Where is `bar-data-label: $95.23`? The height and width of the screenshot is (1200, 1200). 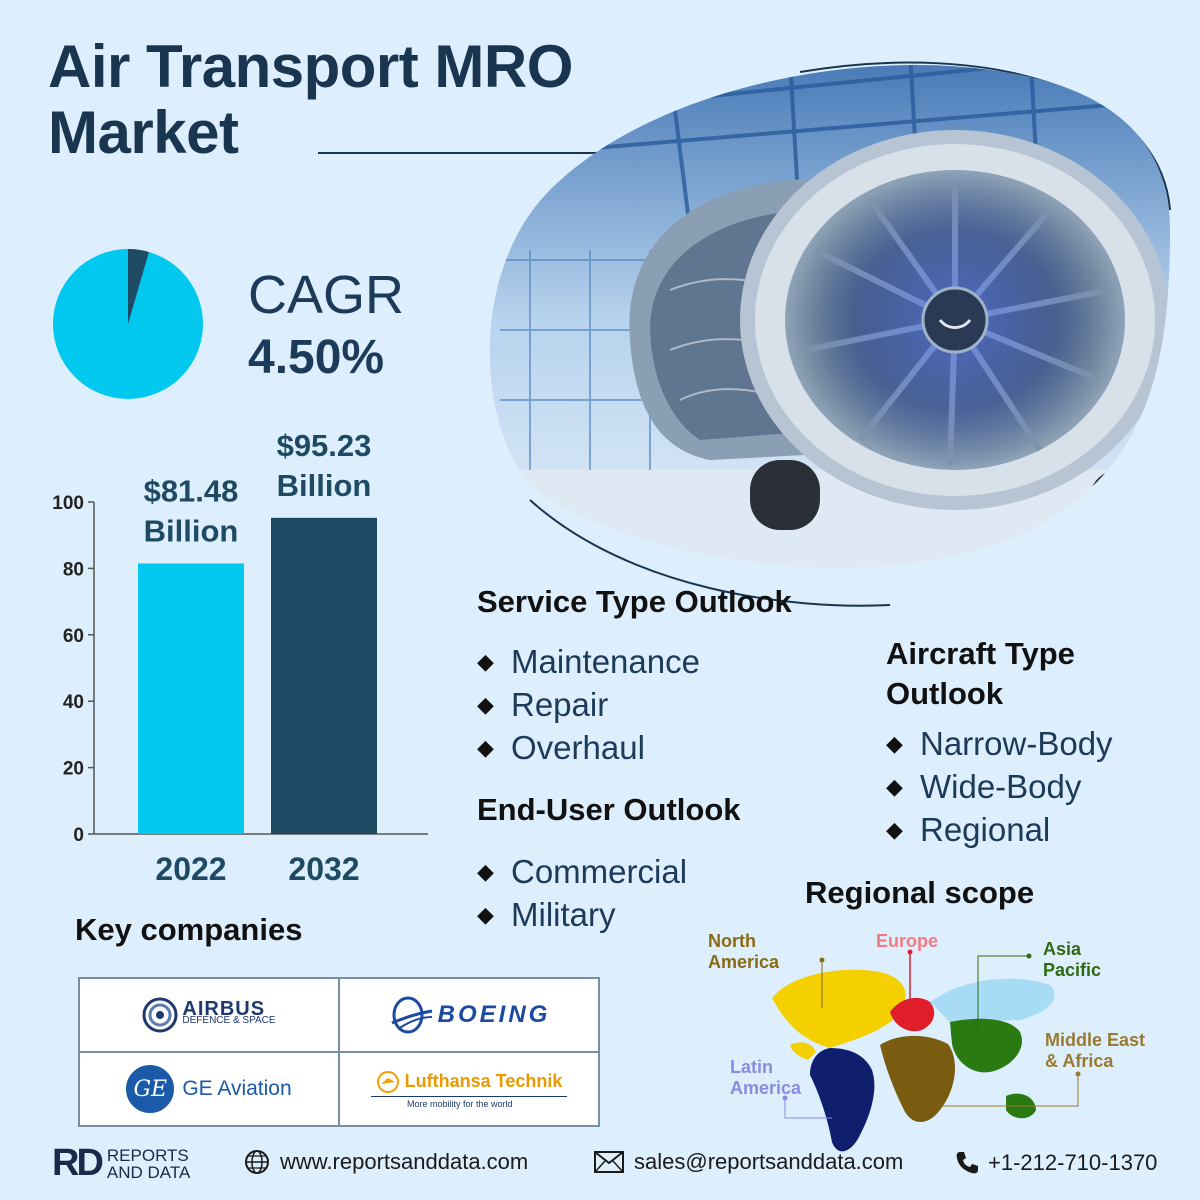
bar-data-label: $95.23 is located at coordinates (324, 445).